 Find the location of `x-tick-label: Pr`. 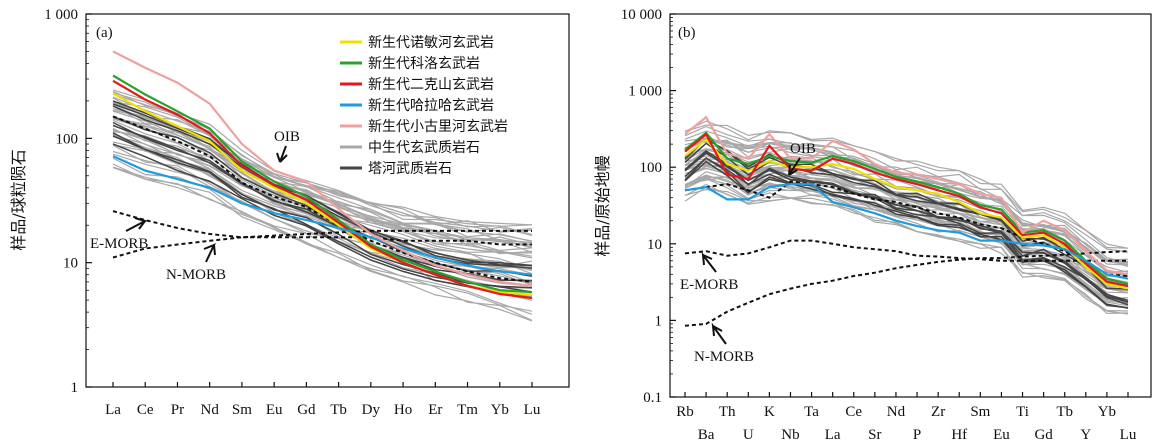

x-tick-label: Pr is located at coordinates (177, 410).